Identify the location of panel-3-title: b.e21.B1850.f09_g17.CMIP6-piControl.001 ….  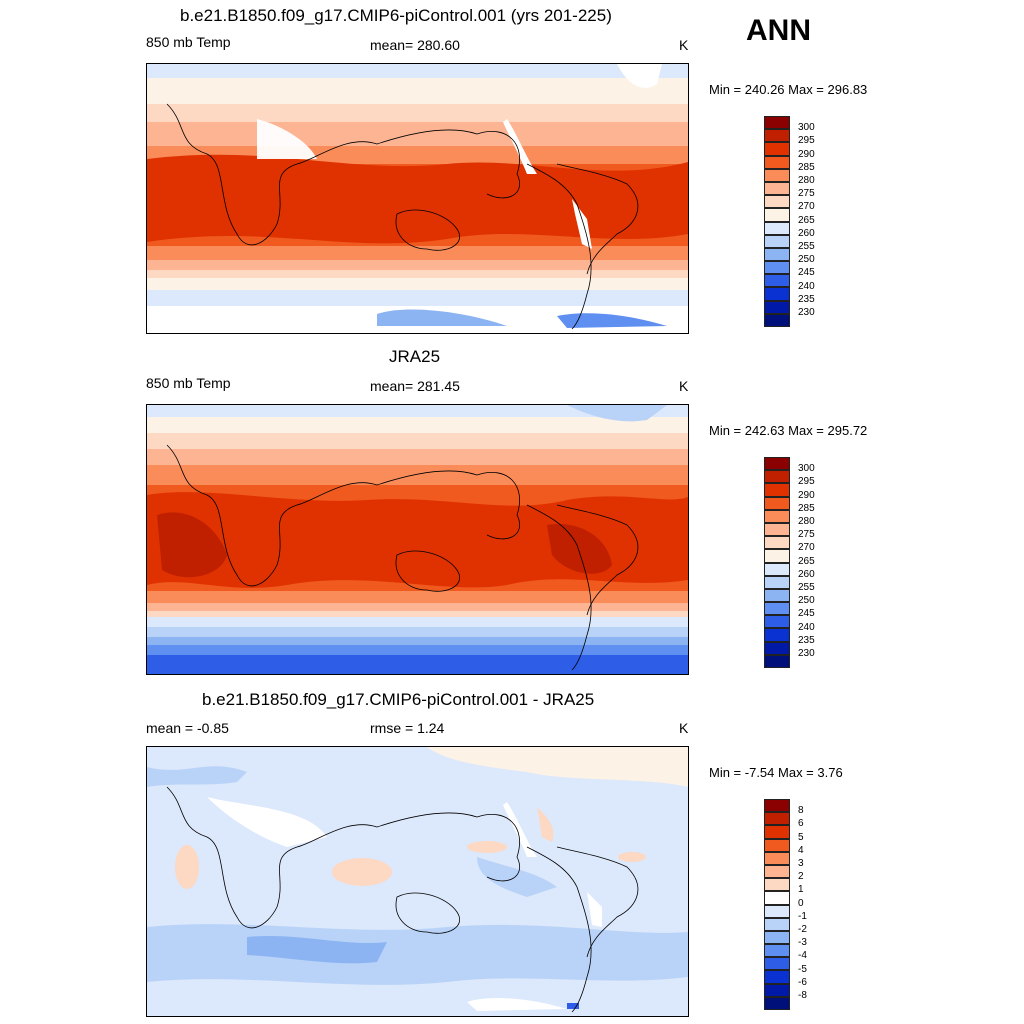
(398, 699).